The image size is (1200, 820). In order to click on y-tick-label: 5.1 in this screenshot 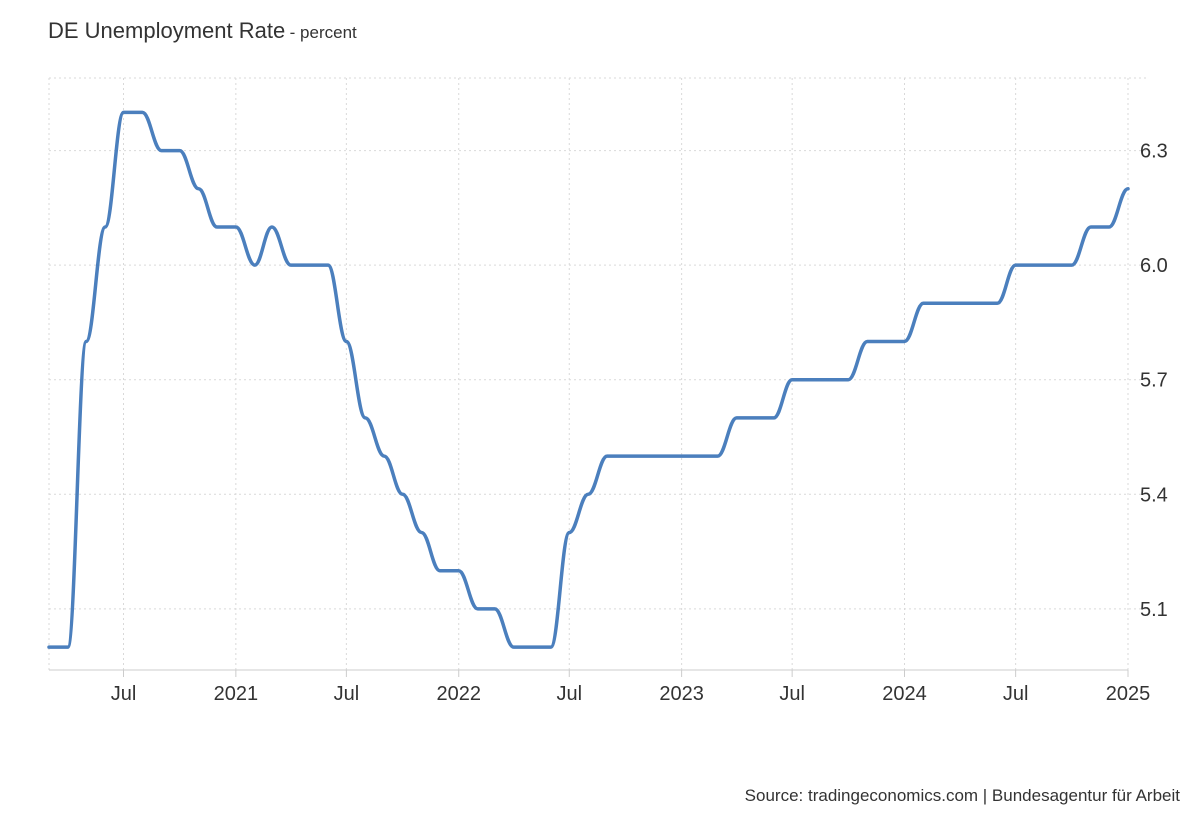, I will do `click(1154, 610)`.